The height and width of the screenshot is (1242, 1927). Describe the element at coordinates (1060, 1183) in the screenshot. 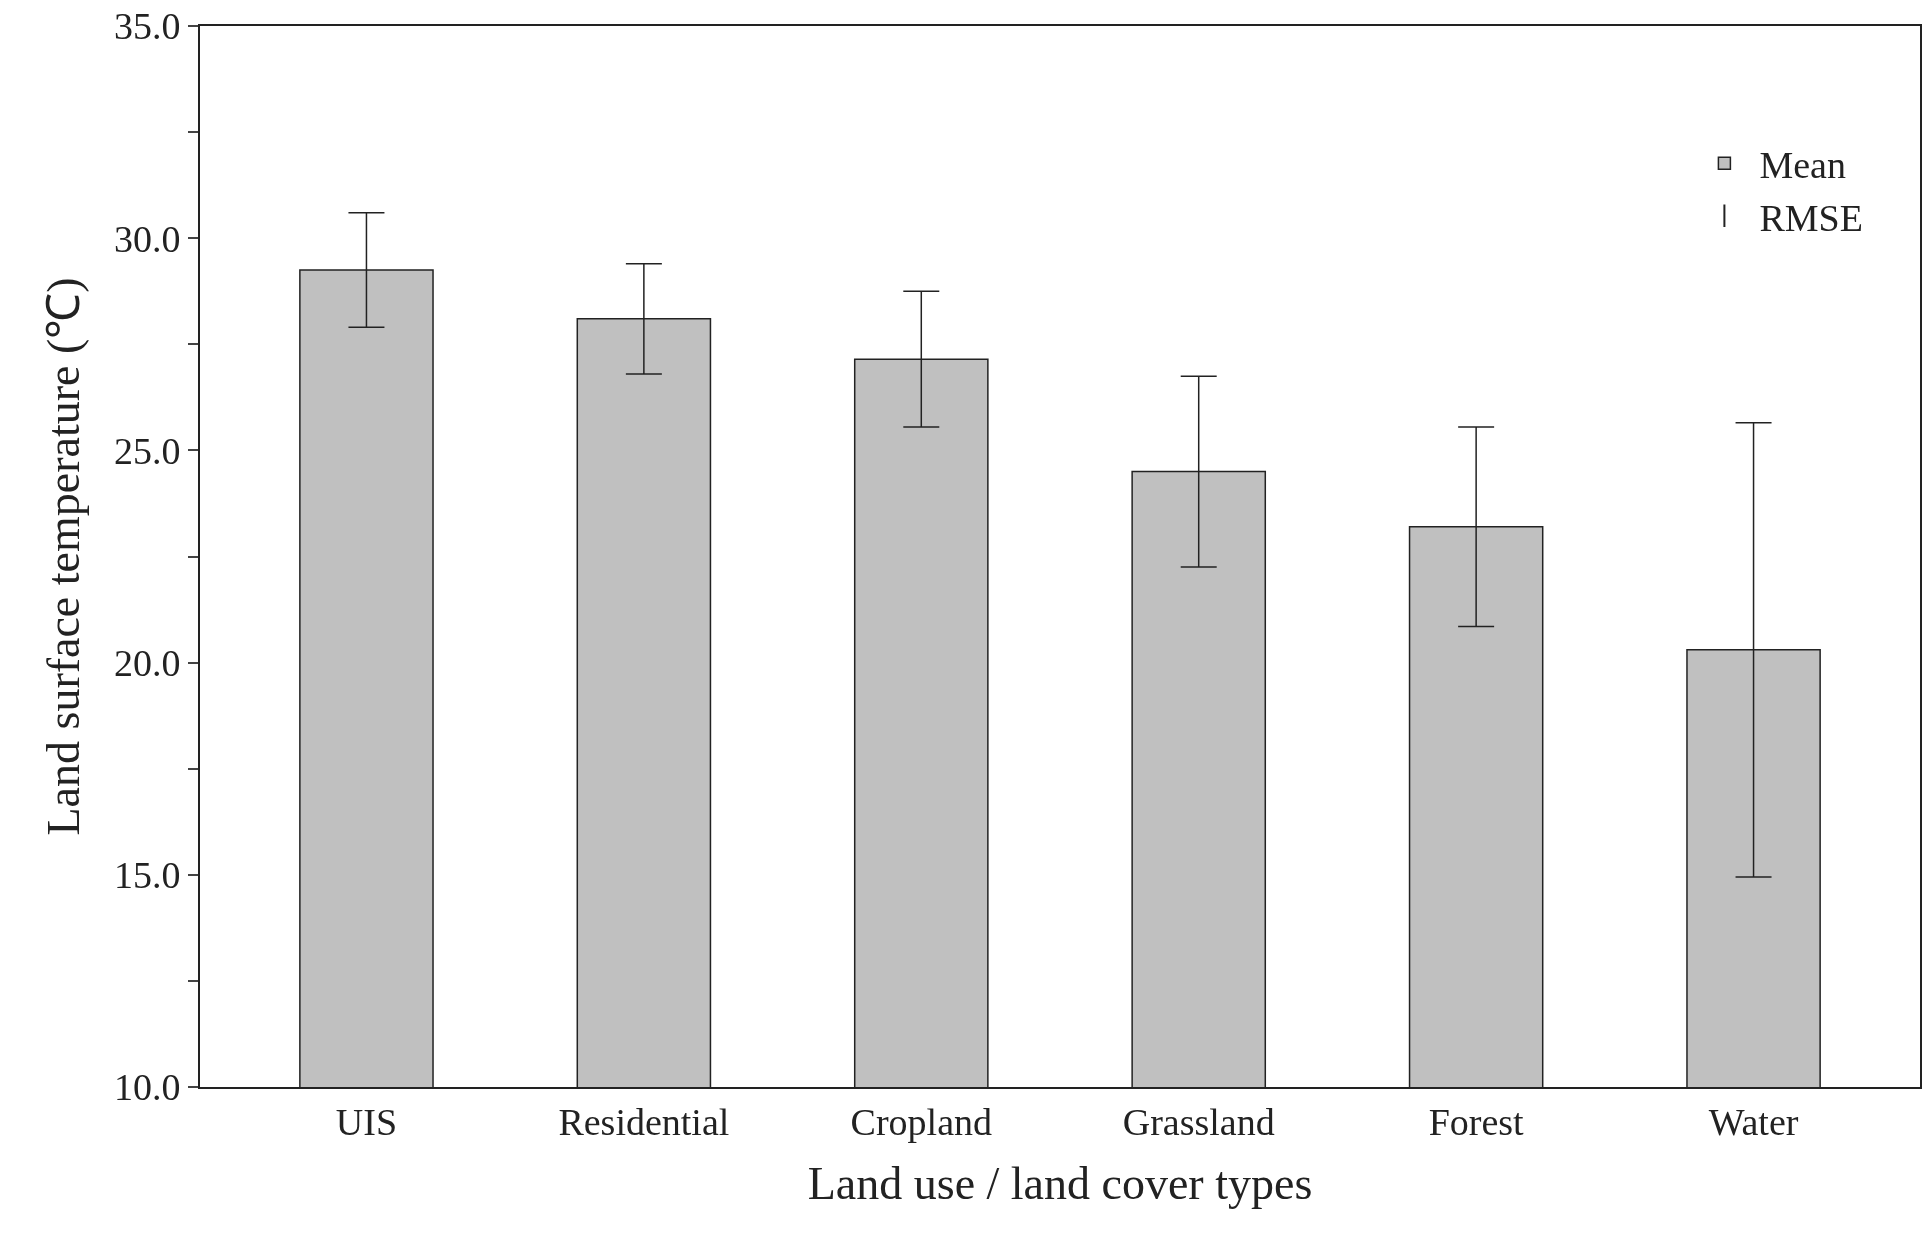

I see `x-axis-title: Land use / land cover types` at that location.